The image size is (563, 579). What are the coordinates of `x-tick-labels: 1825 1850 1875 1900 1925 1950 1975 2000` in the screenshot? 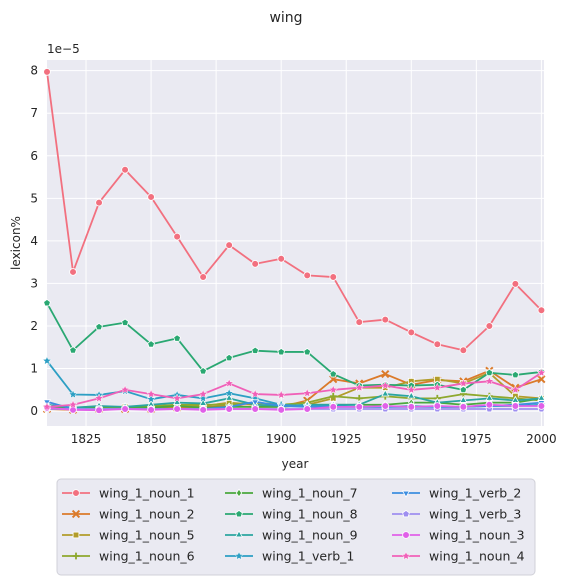 It's located at (314, 439).